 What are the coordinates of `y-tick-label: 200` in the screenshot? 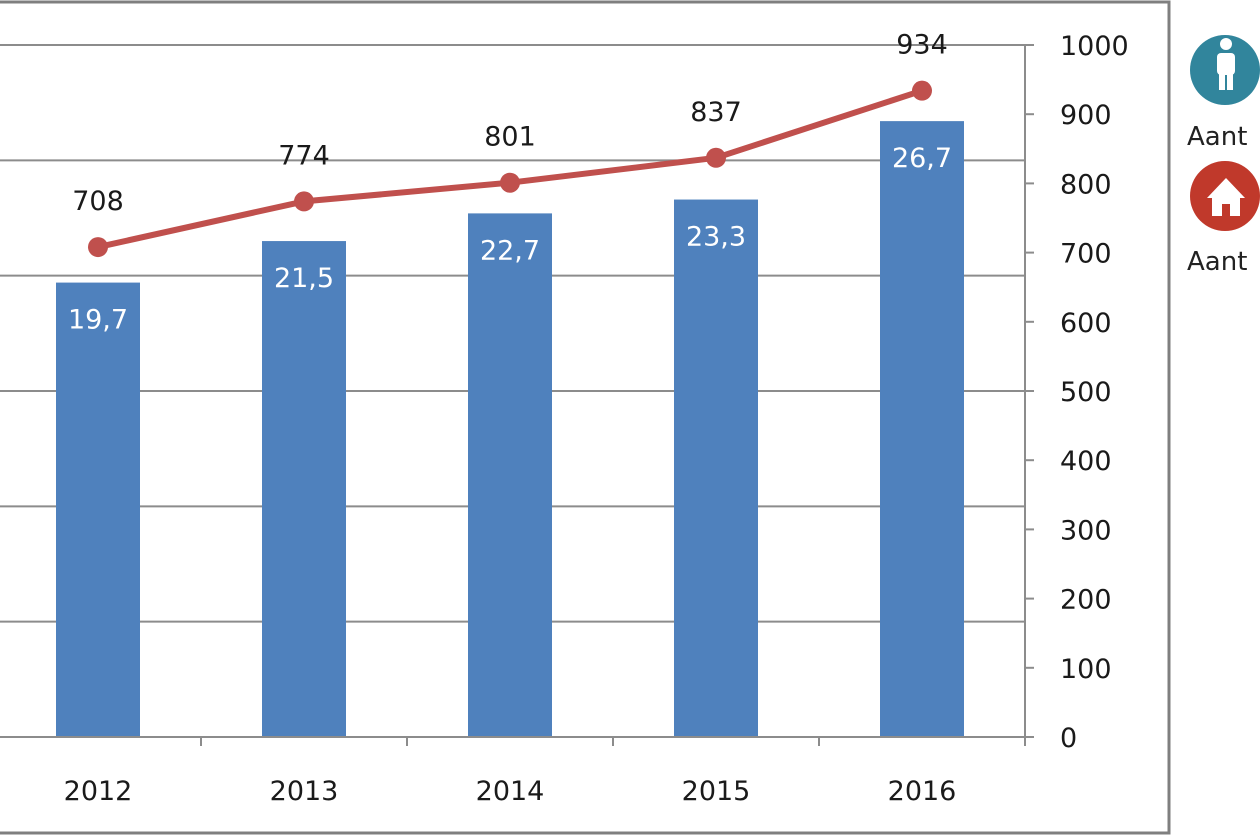 It's located at (1086, 600).